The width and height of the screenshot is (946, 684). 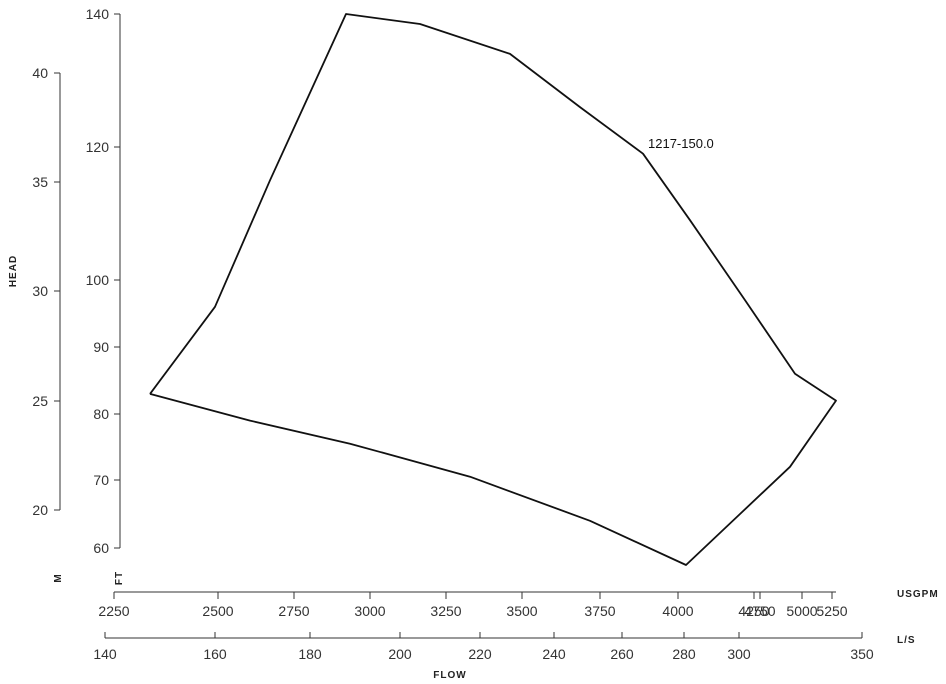 I want to click on usgpm-tick-label: 3000, so click(x=369, y=611).